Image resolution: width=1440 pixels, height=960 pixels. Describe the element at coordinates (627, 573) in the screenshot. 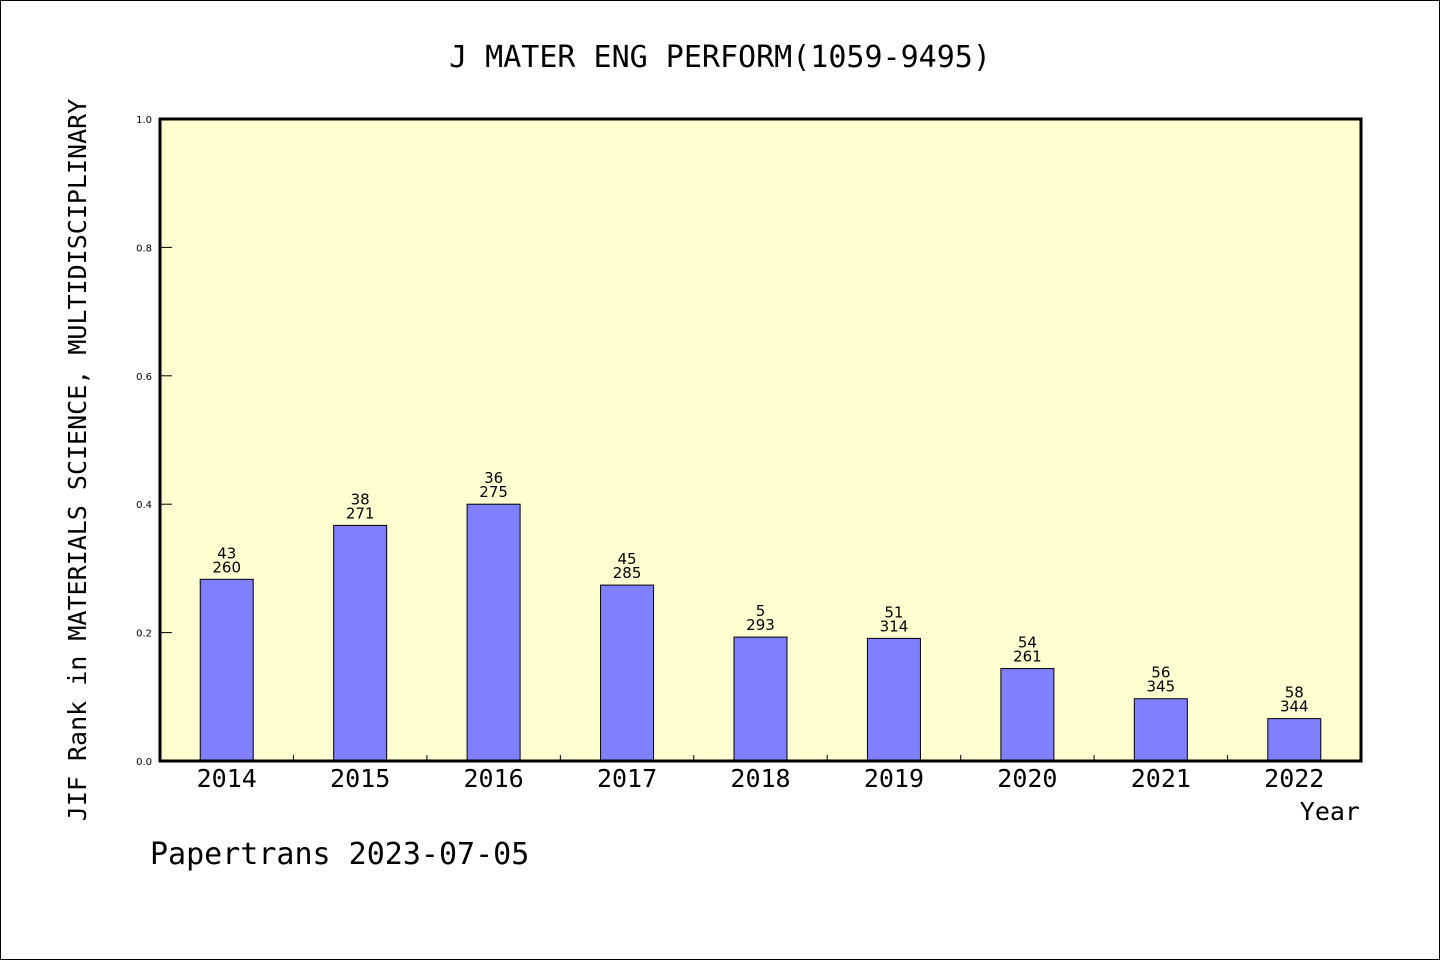

I see `total-label-2017: 285` at that location.